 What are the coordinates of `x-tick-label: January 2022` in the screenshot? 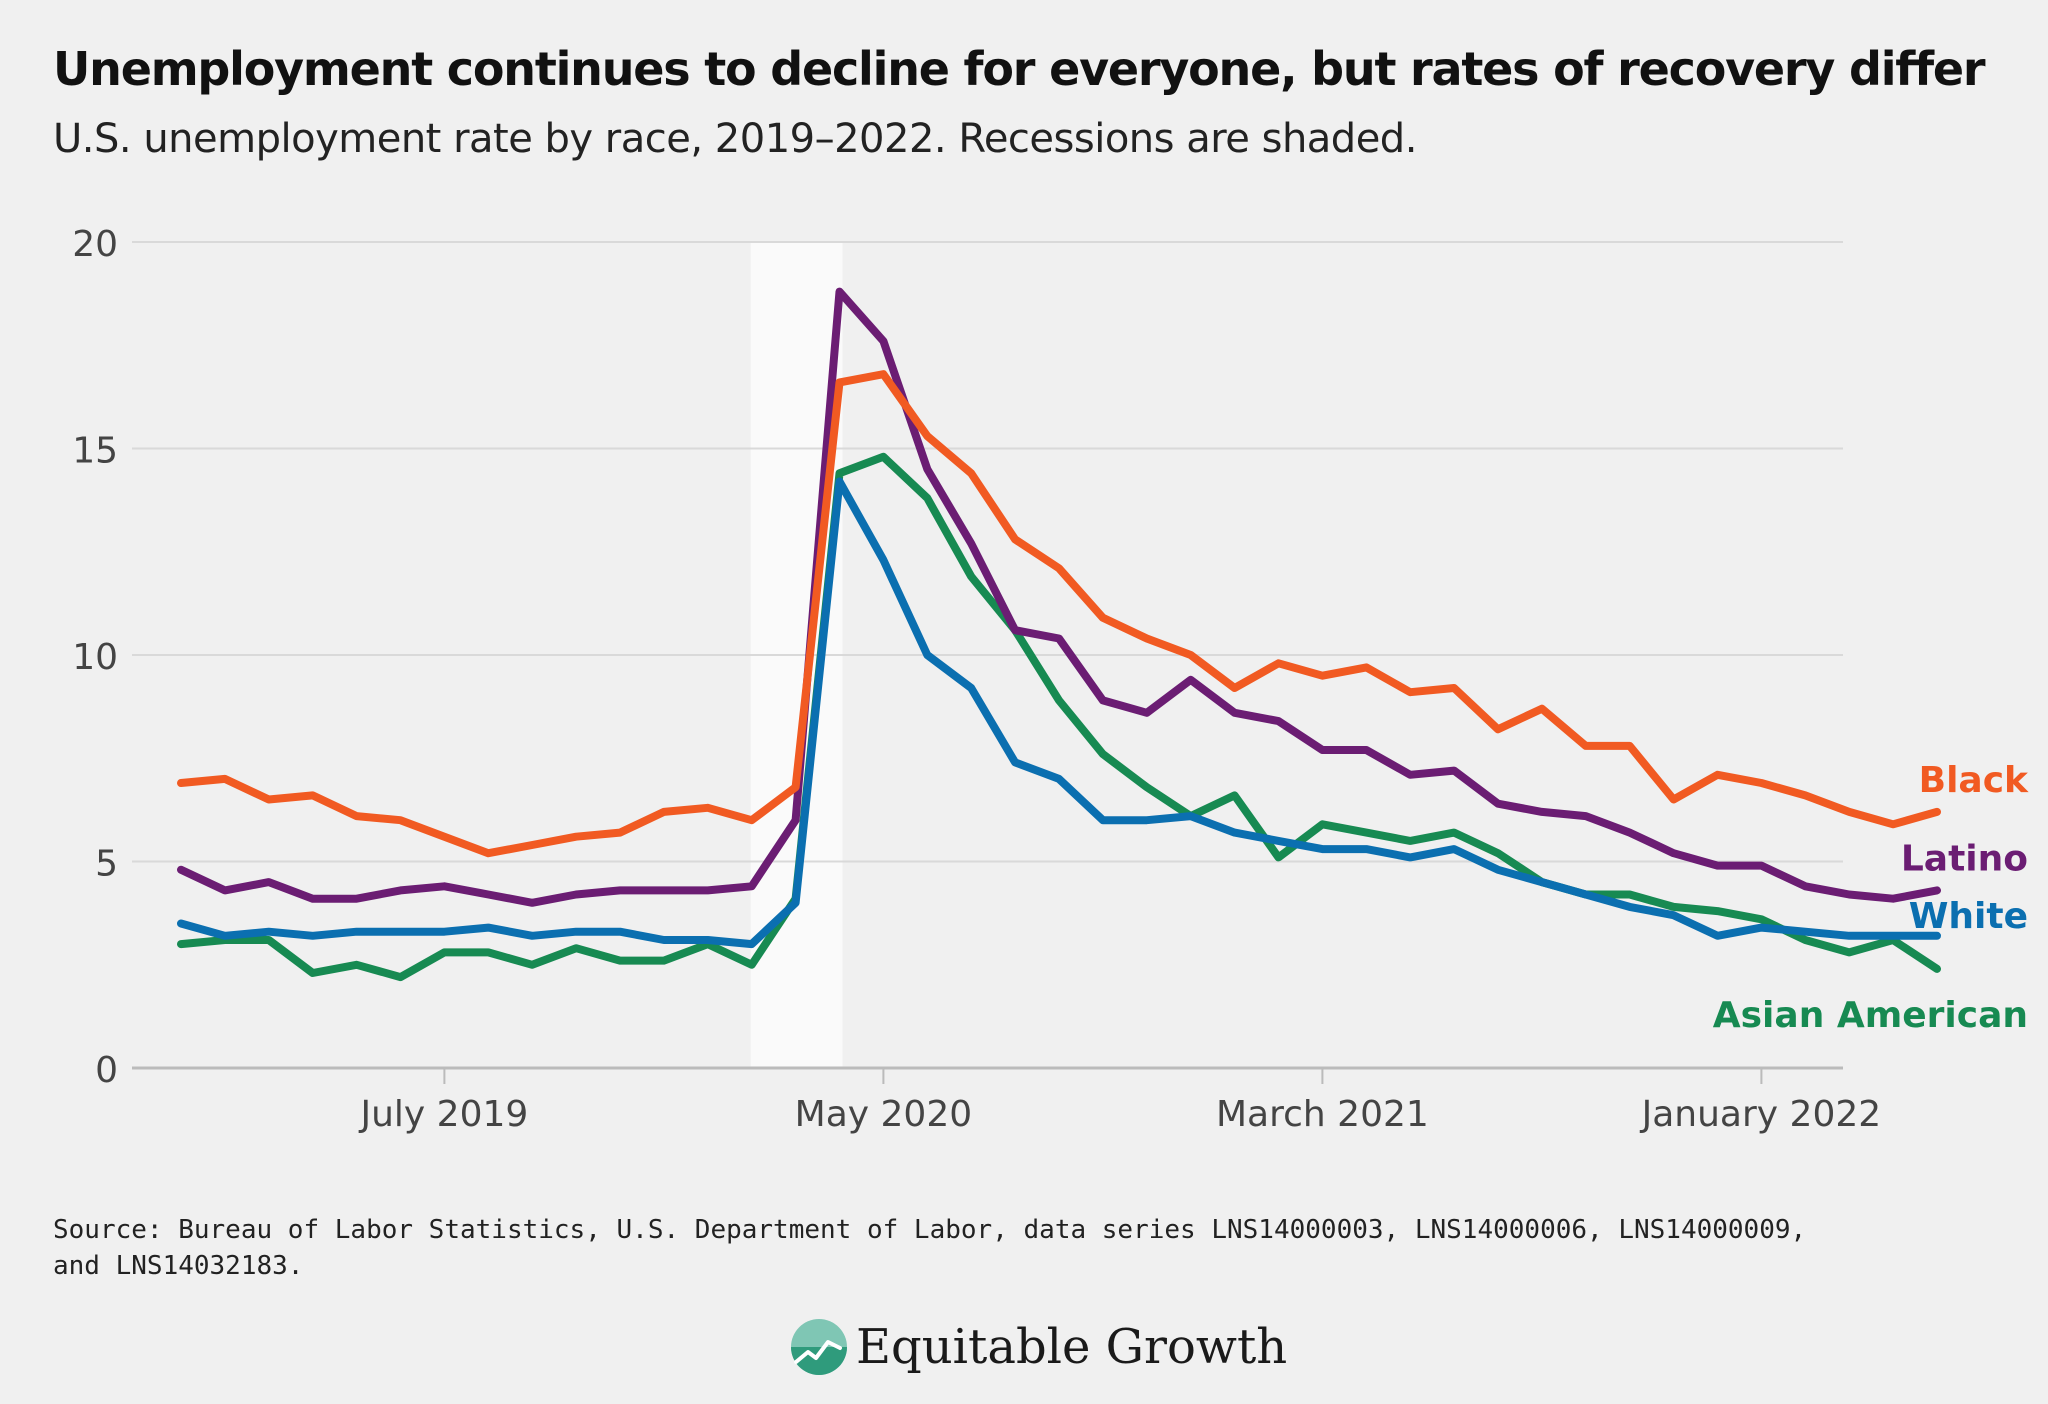 It's located at (1761, 1114).